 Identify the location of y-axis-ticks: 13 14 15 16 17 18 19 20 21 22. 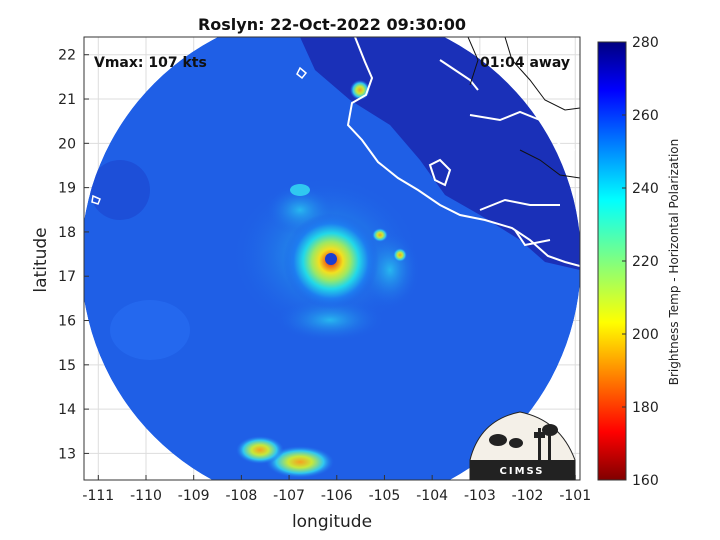
(73, 255).